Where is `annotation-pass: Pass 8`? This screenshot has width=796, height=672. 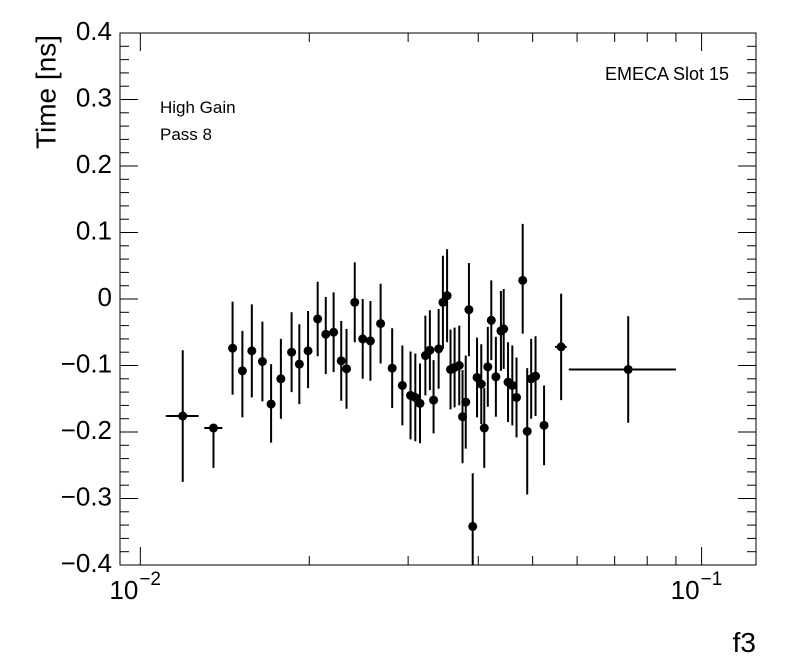
annotation-pass: Pass 8 is located at coordinates (186, 134).